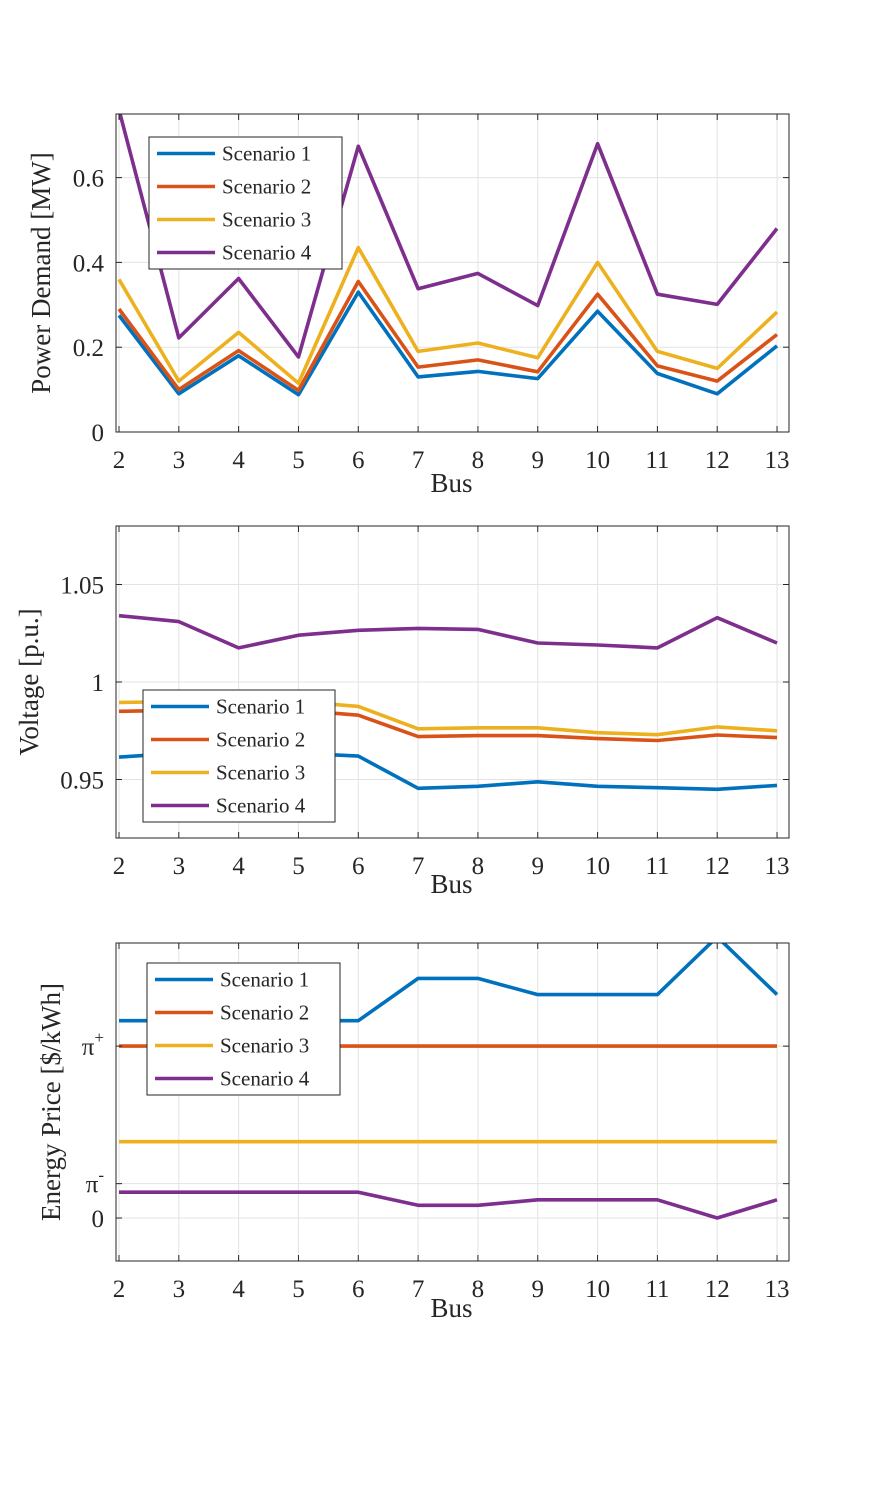 This screenshot has height=1486, width=872. What do you see at coordinates (98, 683) in the screenshot?
I see `y-tick-label: 1` at bounding box center [98, 683].